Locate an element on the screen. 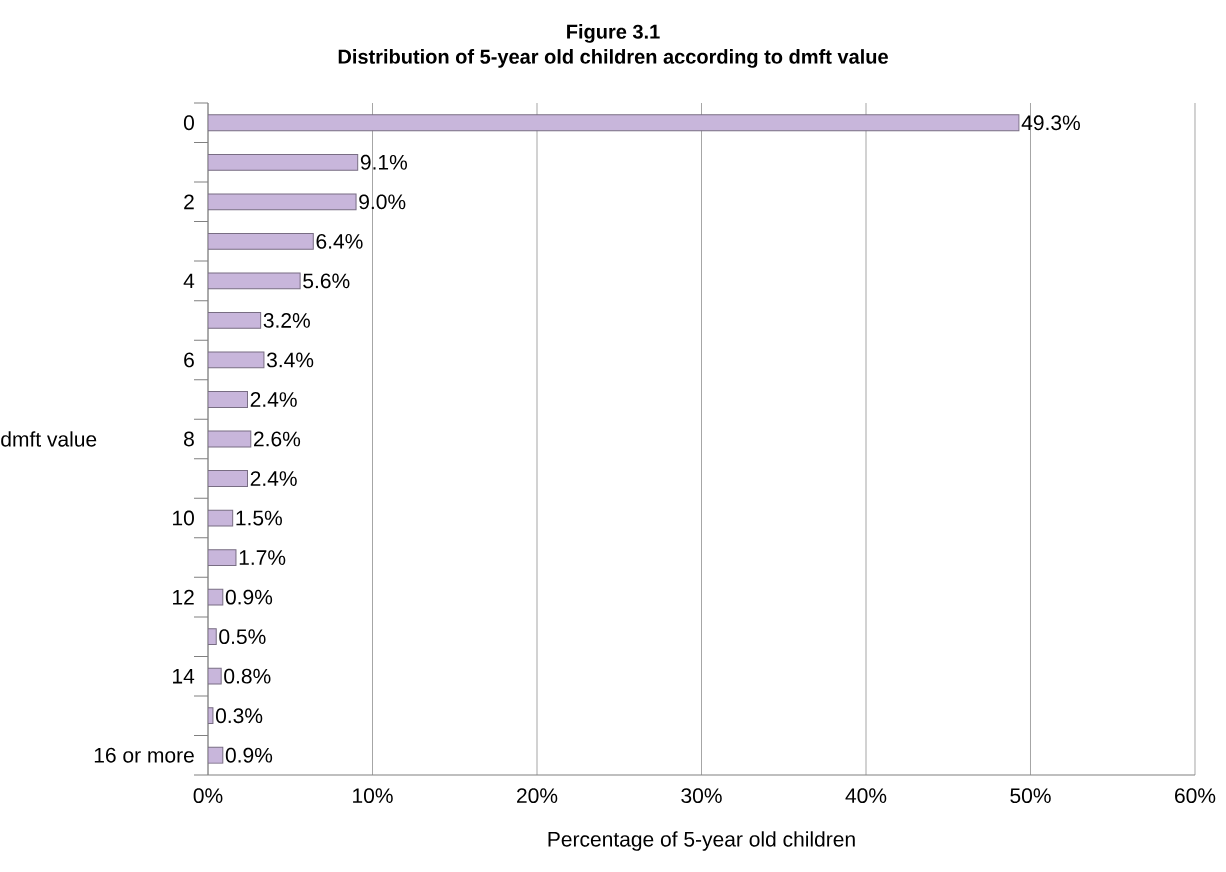 Image resolution: width=1226 pixels, height=872 pixels. data-label: 3.2% is located at coordinates (286, 320).